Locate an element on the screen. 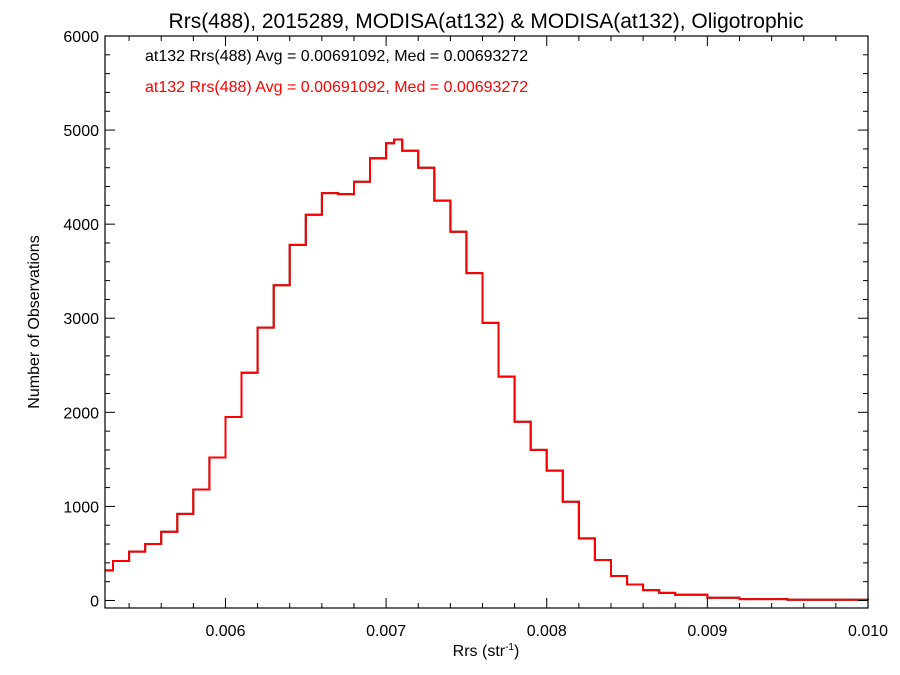  y-tick-label: 3000 is located at coordinates (81, 319).